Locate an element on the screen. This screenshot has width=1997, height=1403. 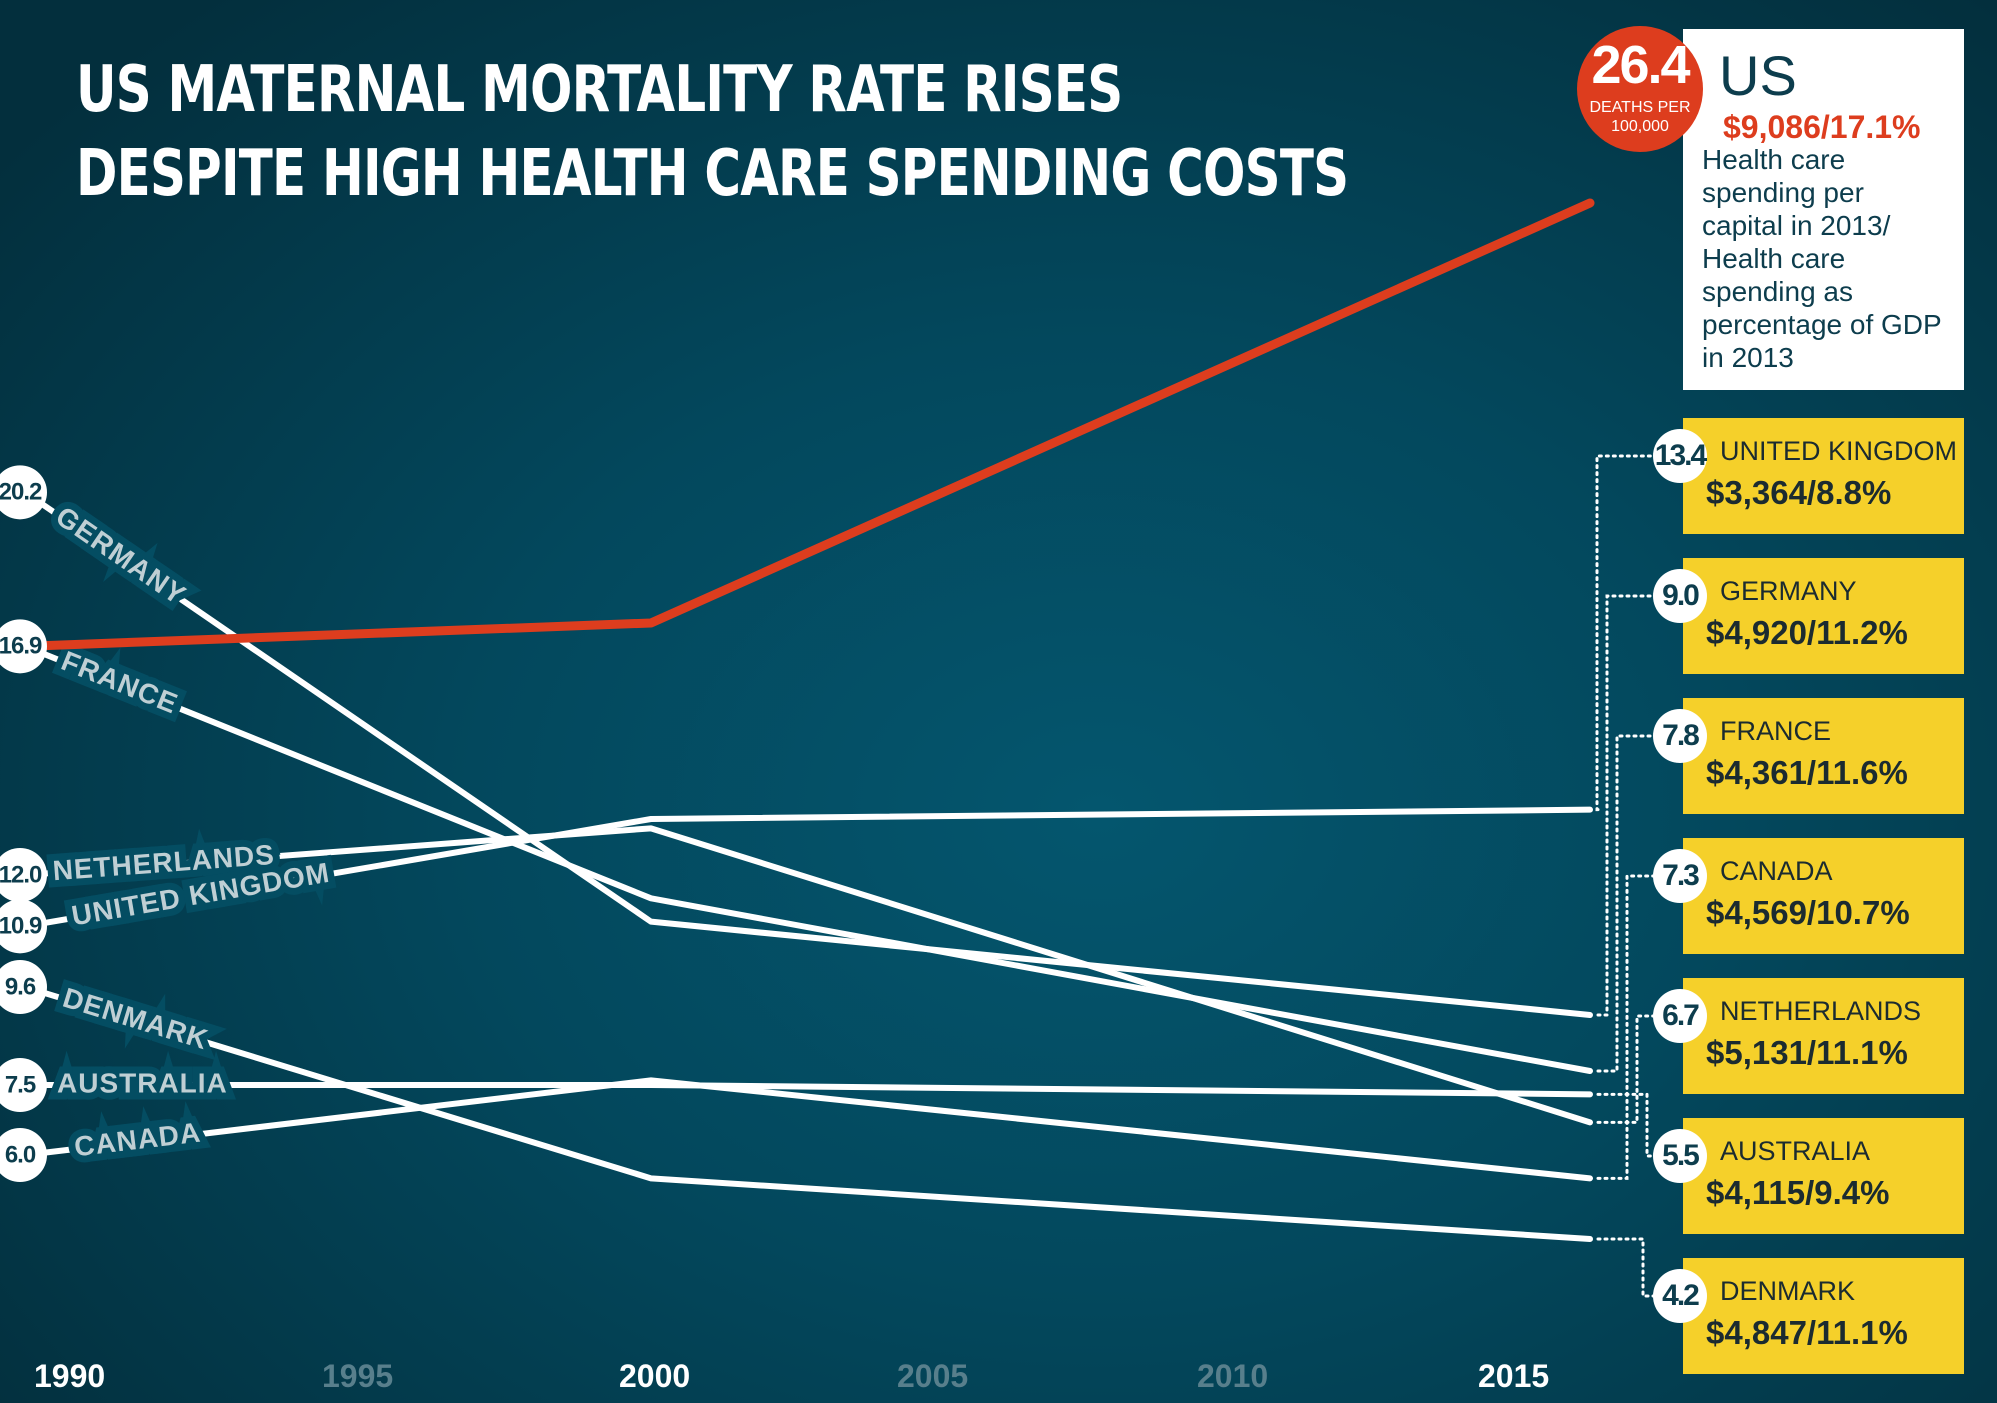
us-rate-badge: 26.4 DEATHS PER 100,000 is located at coordinates (1640, 89).